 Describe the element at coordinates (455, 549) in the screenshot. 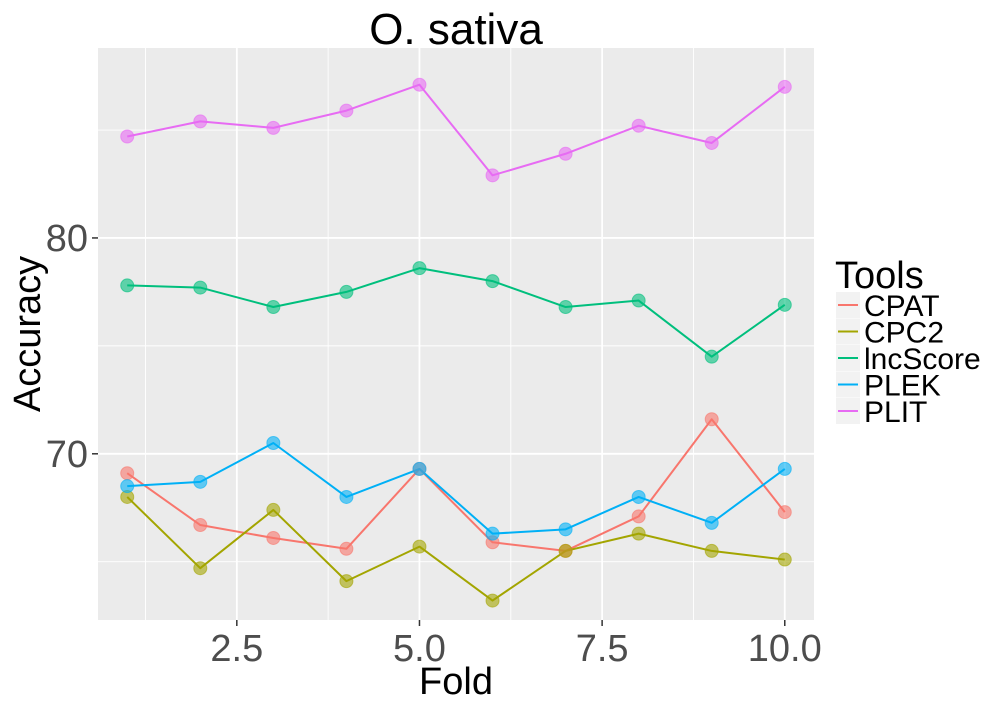

I see `series-line-cpc2` at that location.